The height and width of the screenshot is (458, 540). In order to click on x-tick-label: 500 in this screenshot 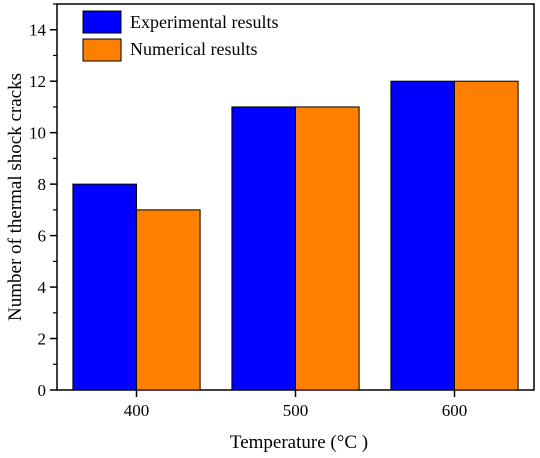, I will do `click(296, 410)`.